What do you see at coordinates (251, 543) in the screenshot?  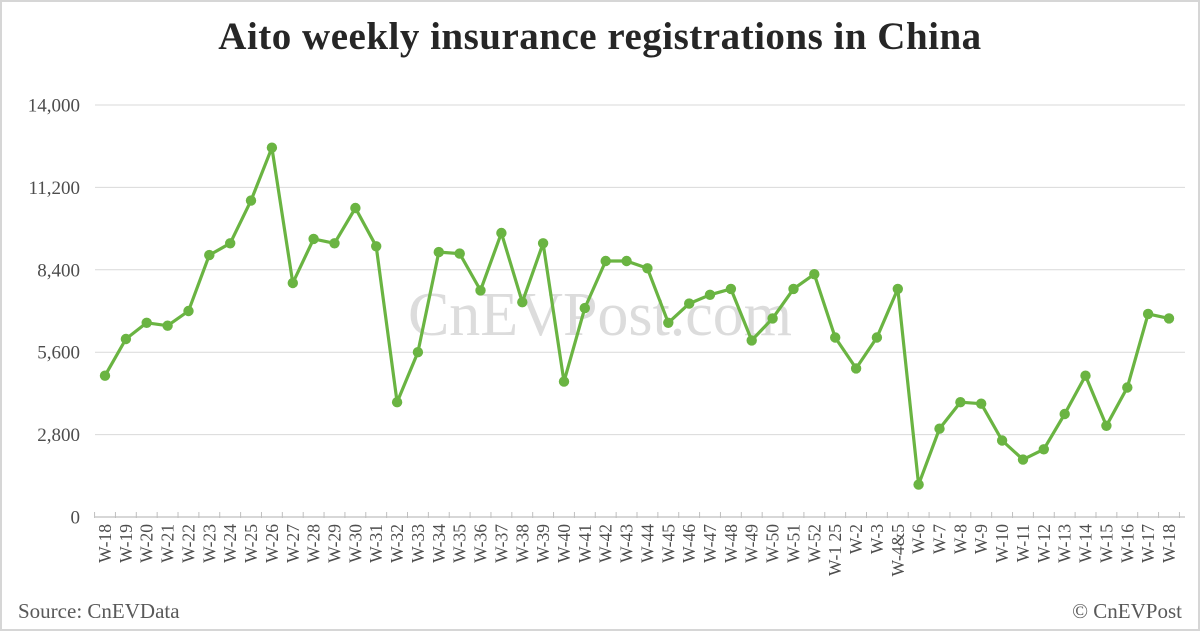 I see `x-tick-label: W-25` at bounding box center [251, 543].